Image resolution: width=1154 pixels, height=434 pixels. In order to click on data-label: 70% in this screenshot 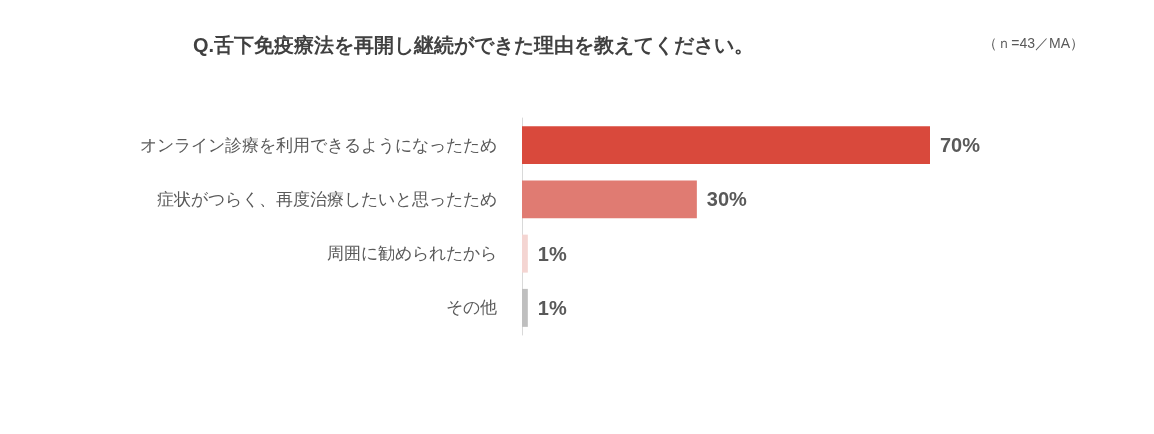, I will do `click(960, 145)`.